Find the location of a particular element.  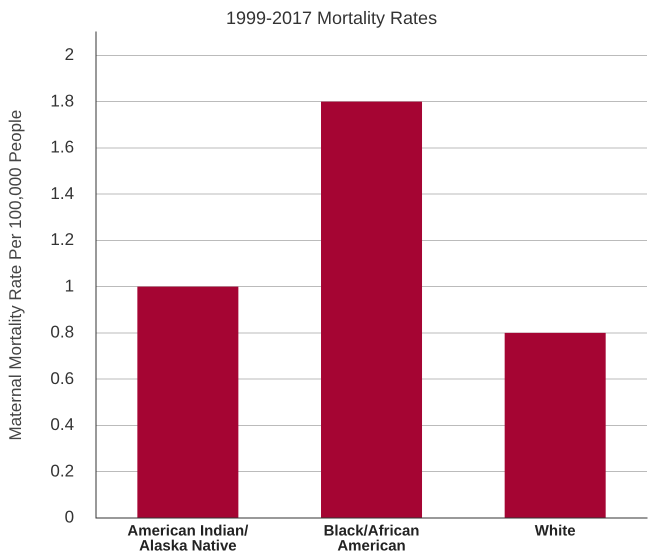

y-tick-label: 0.4 is located at coordinates (62, 424).